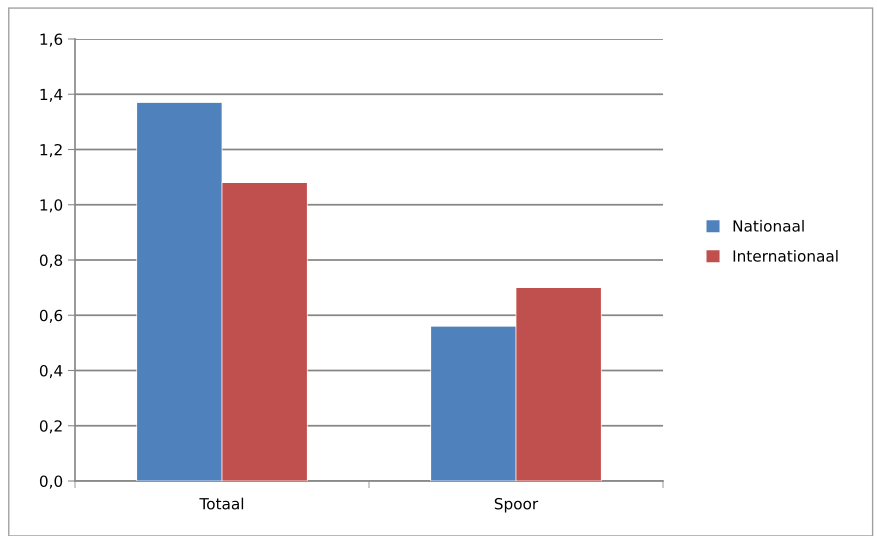 The image size is (877, 536). Describe the element at coordinates (516, 505) in the screenshot. I see `x-tick-label: Spoor` at that location.